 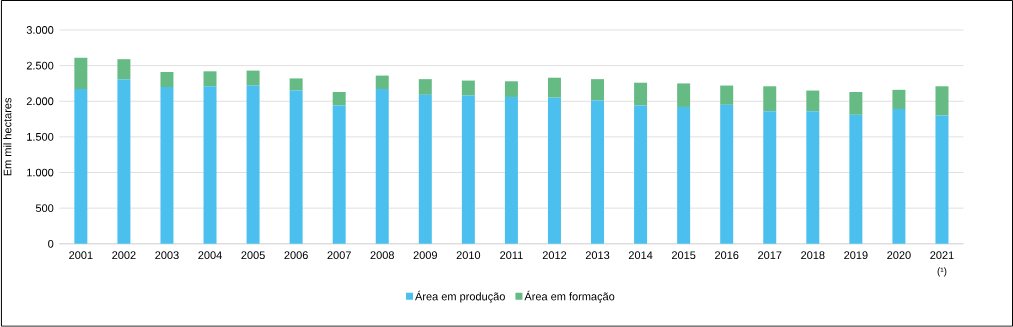 What do you see at coordinates (210, 255) in the screenshot?
I see `x-tick-label: 2004` at bounding box center [210, 255].